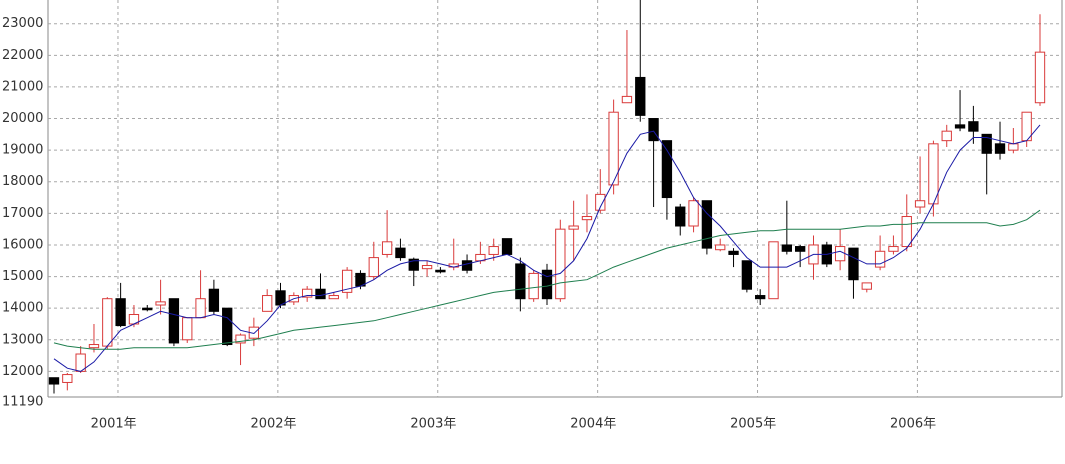 The image size is (1065, 464). What do you see at coordinates (593, 424) in the screenshot?
I see `x-tick-label: 2004年` at bounding box center [593, 424].